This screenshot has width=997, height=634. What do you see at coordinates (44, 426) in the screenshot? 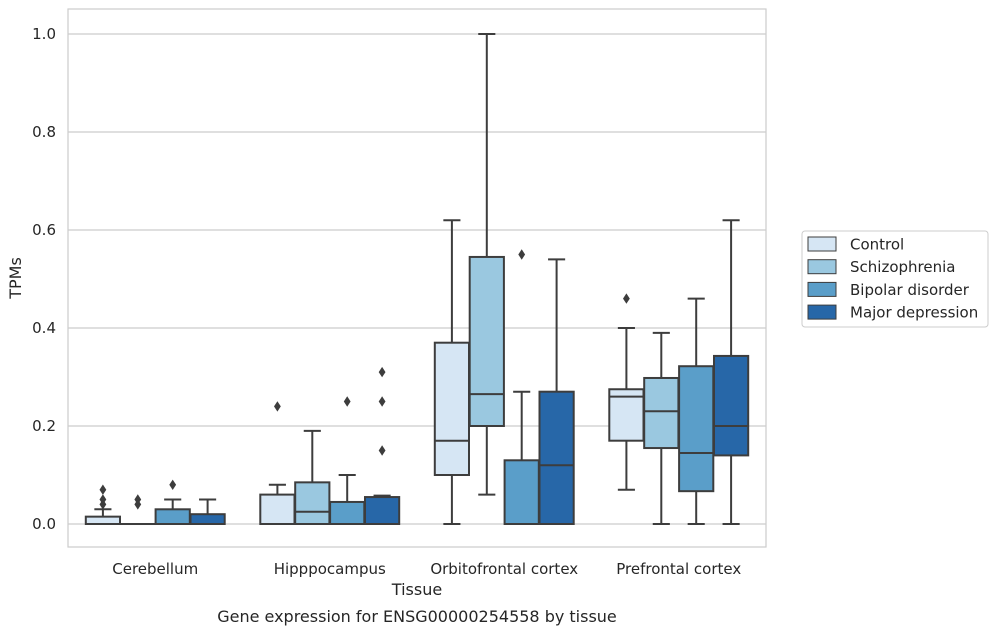
I see `y-tick-label: 0.2` at bounding box center [44, 426].